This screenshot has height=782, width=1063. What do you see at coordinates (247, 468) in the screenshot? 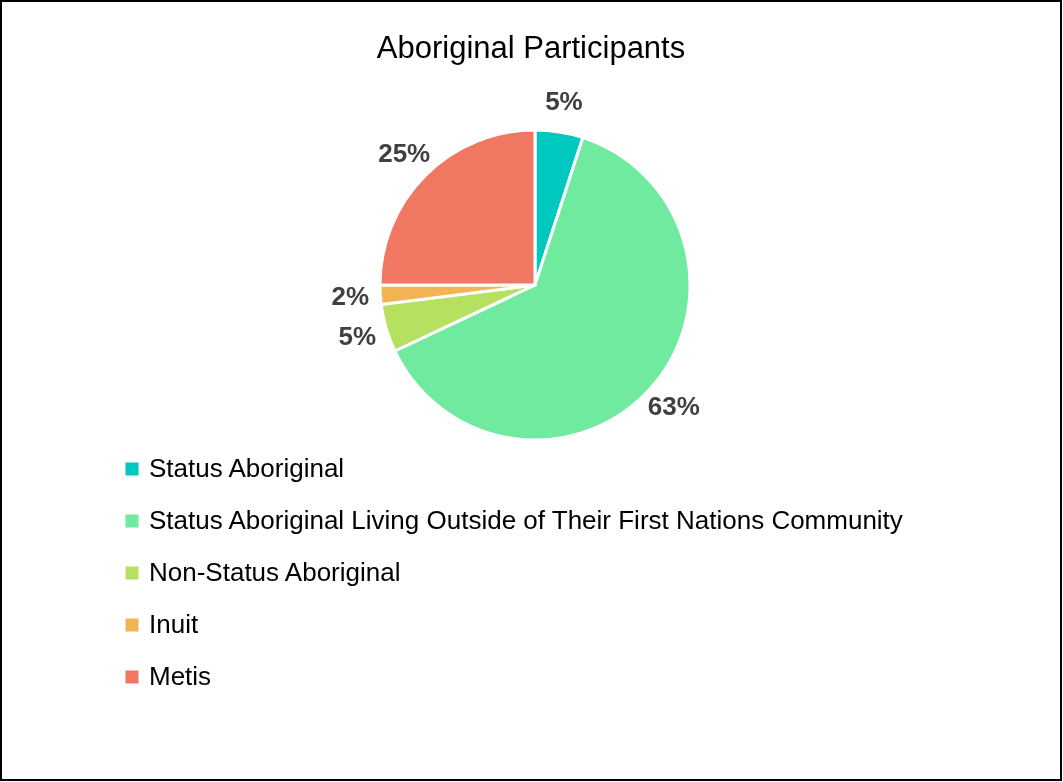
I see `legend-label: Status Aboriginal` at bounding box center [247, 468].